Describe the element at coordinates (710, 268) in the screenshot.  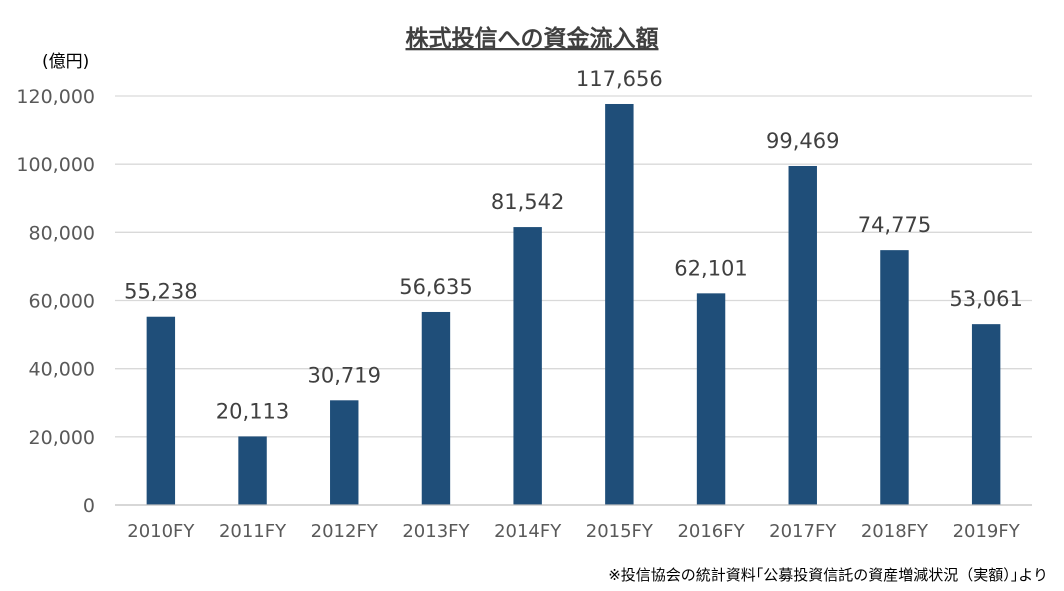
I see `data-label: 62,101` at that location.